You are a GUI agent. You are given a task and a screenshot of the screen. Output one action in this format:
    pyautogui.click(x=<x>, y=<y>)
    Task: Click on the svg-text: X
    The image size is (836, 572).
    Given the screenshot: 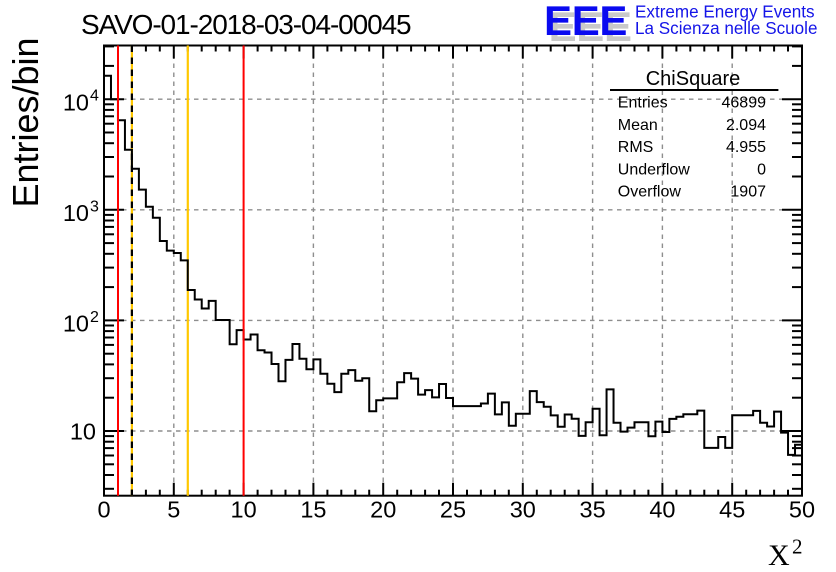 What is the action you would take?
    pyautogui.click(x=779, y=555)
    